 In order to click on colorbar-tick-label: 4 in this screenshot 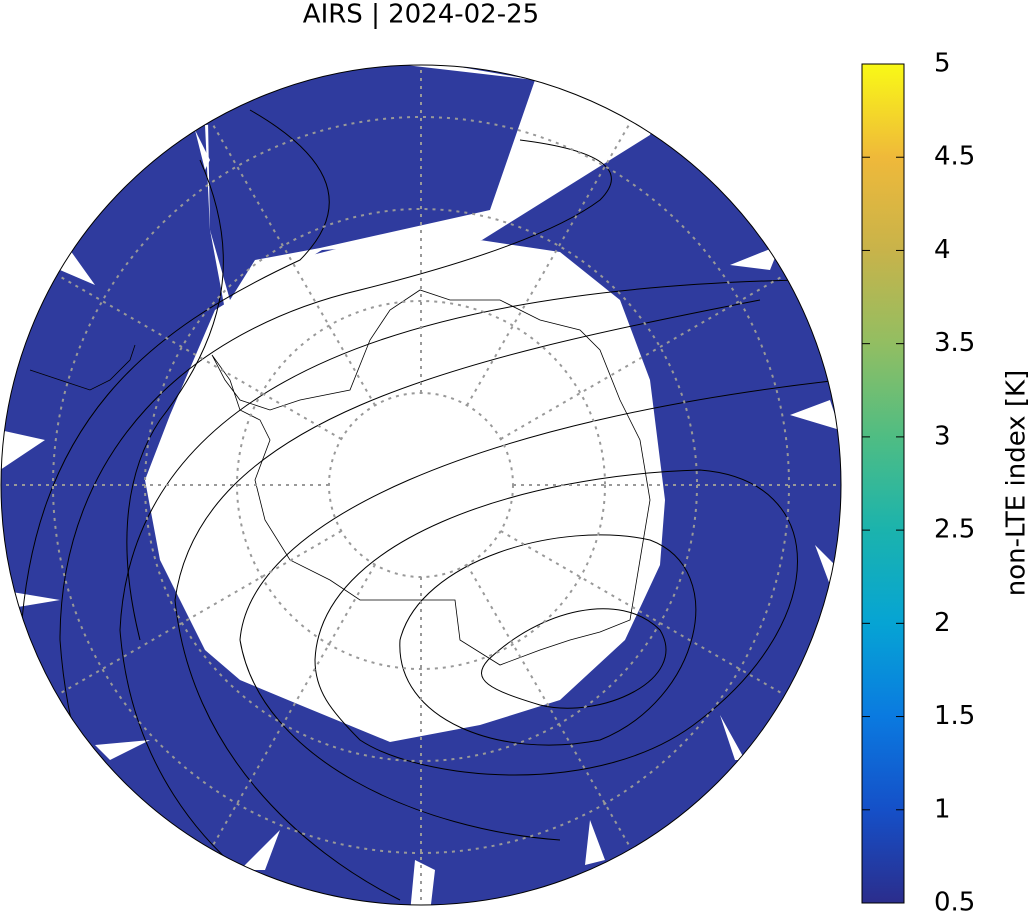, I will do `click(942, 250)`.